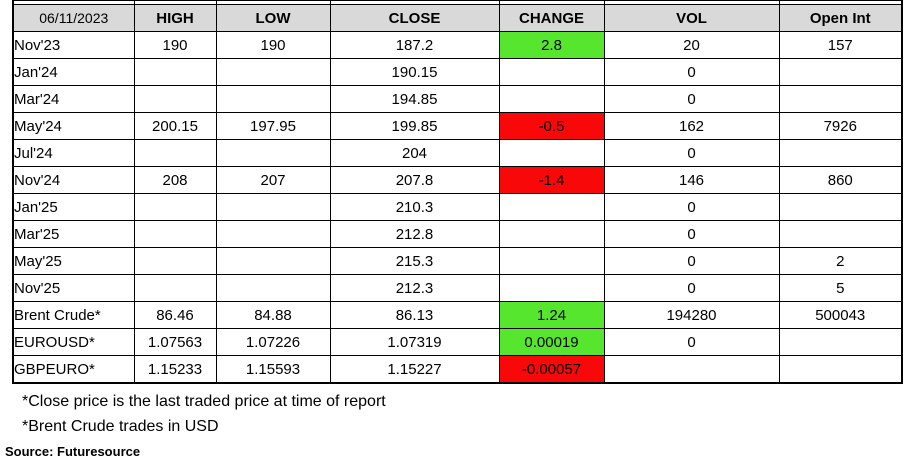 The width and height of the screenshot is (906, 467). What do you see at coordinates (73, 207) in the screenshot?
I see `contract-label-cell: Jan'25` at bounding box center [73, 207].